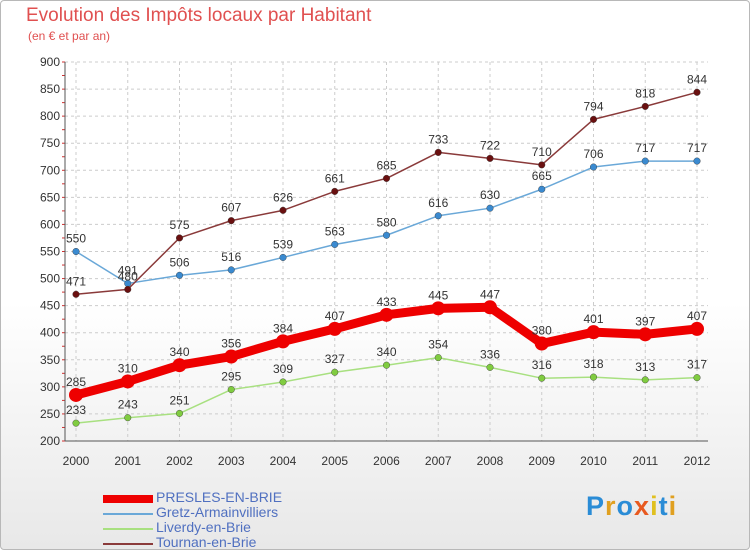 The height and width of the screenshot is (550, 750). I want to click on y-tick-label: 800, so click(50, 116).